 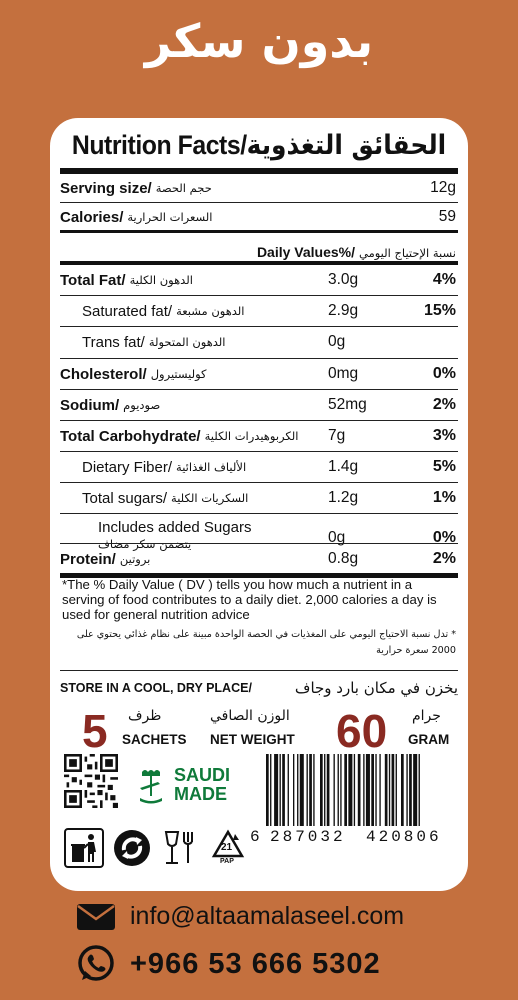 What do you see at coordinates (156, 848) in the screenshot?
I see `package-symbols: 21 PAP` at bounding box center [156, 848].